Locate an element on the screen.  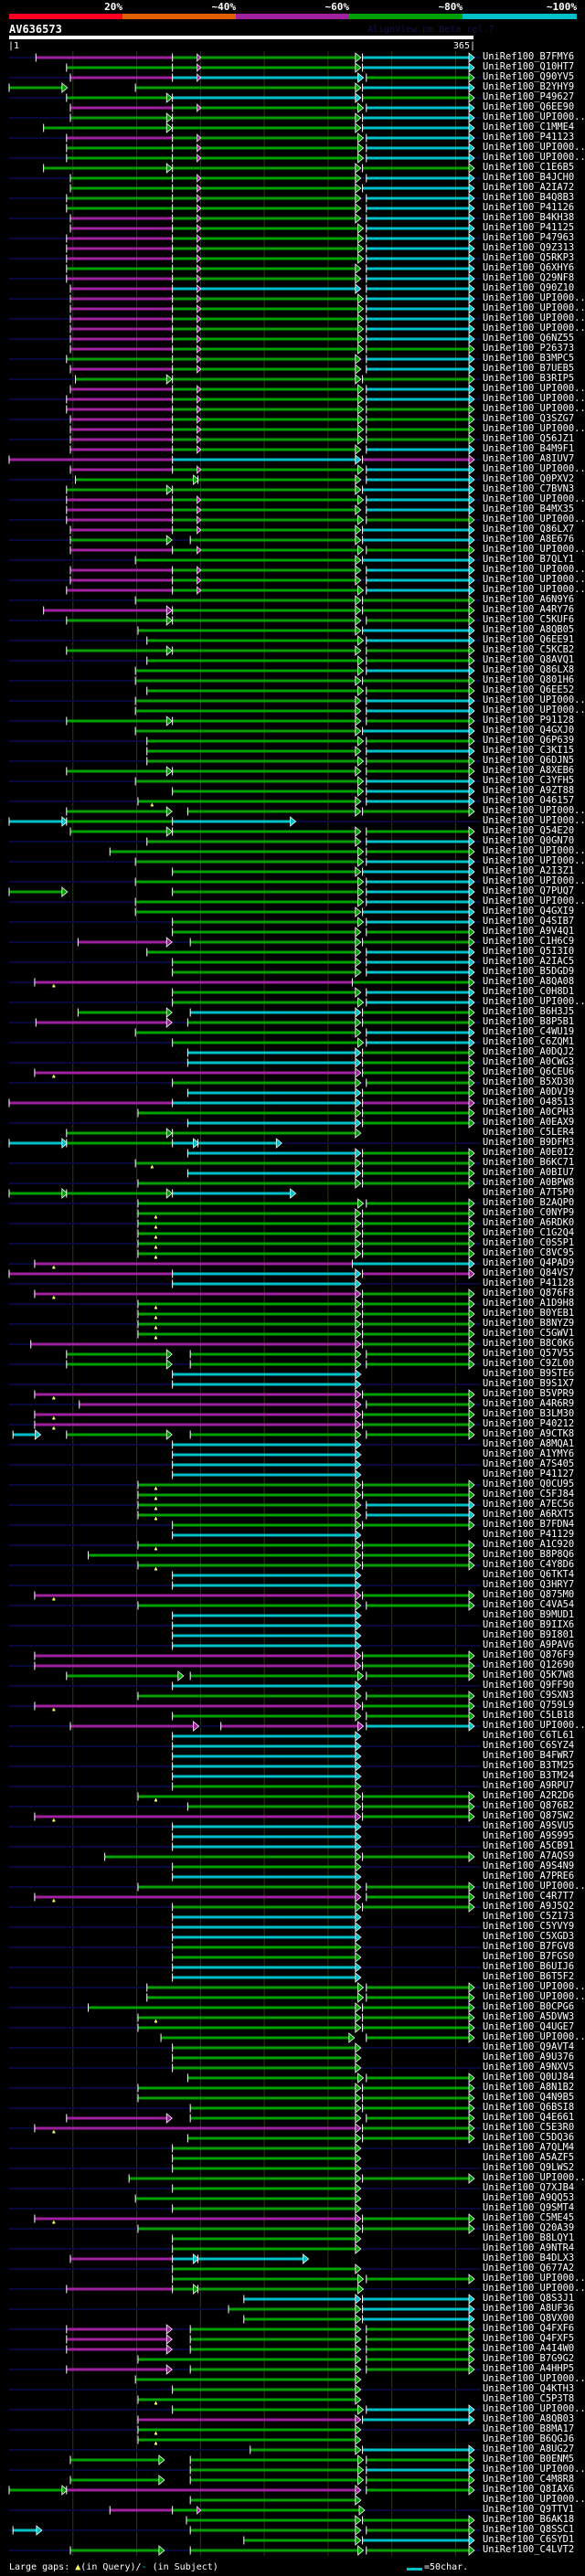
hit-label: UniRef100_A6RDK0 is located at coordinates (529, 1222).